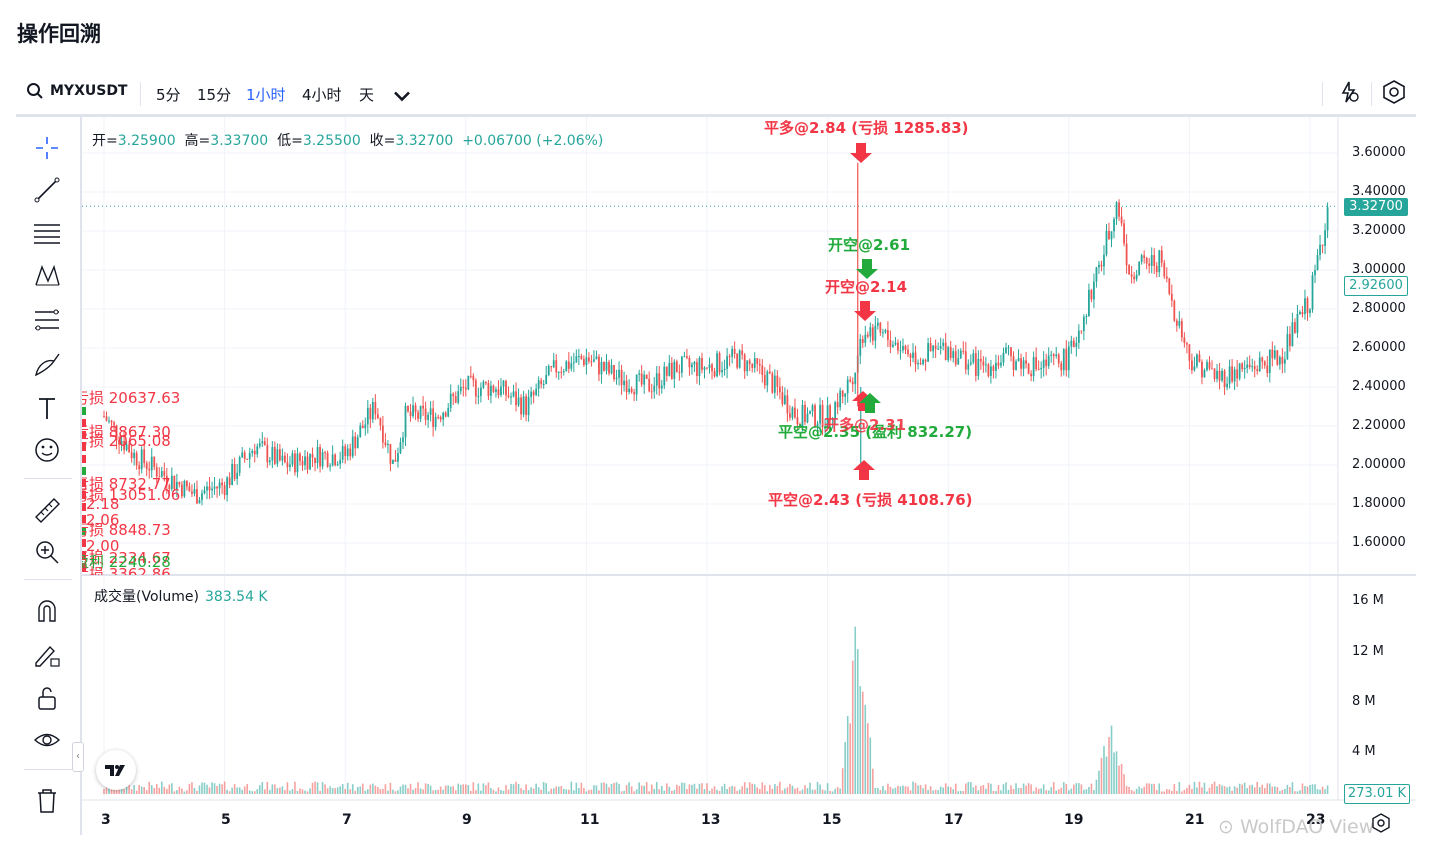 The image size is (1443, 855). Describe the element at coordinates (168, 95) in the screenshot. I see `timeframe-5m: 5分` at that location.